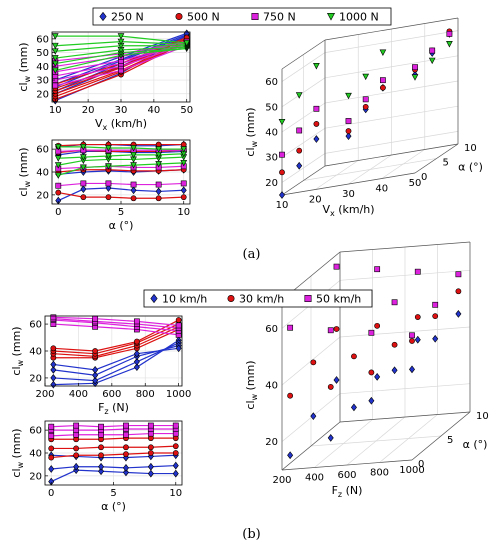 The width and height of the screenshot is (503, 550). I want to click on chart-a-clw-vs-alpha: 0 5 10 20 40 60 α (°) clw (mm), so click(104, 185).